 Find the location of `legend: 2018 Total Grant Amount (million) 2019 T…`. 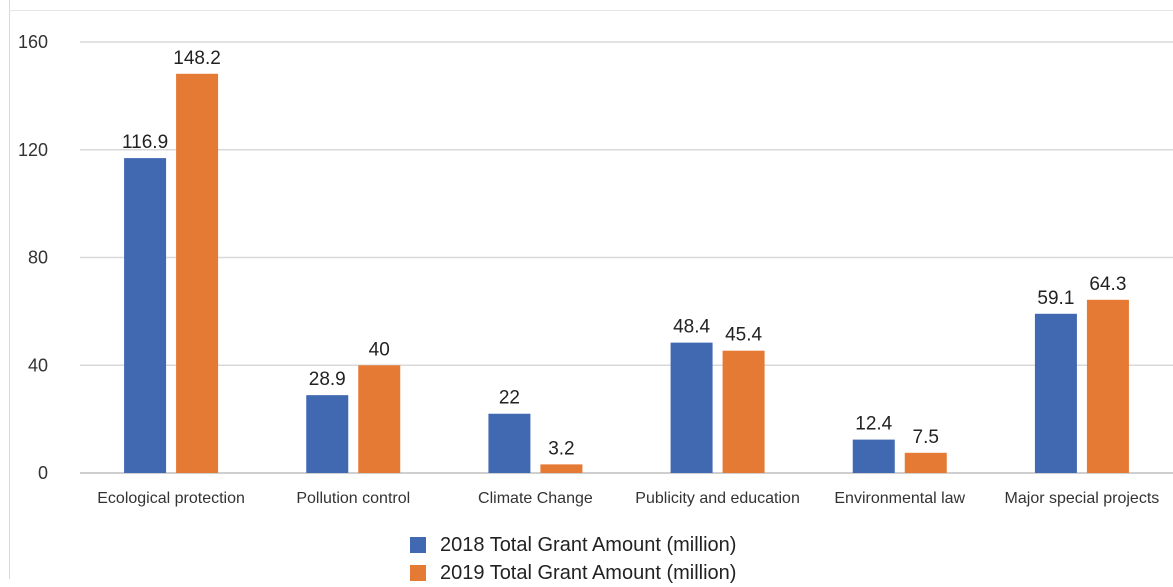

legend: 2018 Total Grant Amount (million) 2019 T… is located at coordinates (573, 559).